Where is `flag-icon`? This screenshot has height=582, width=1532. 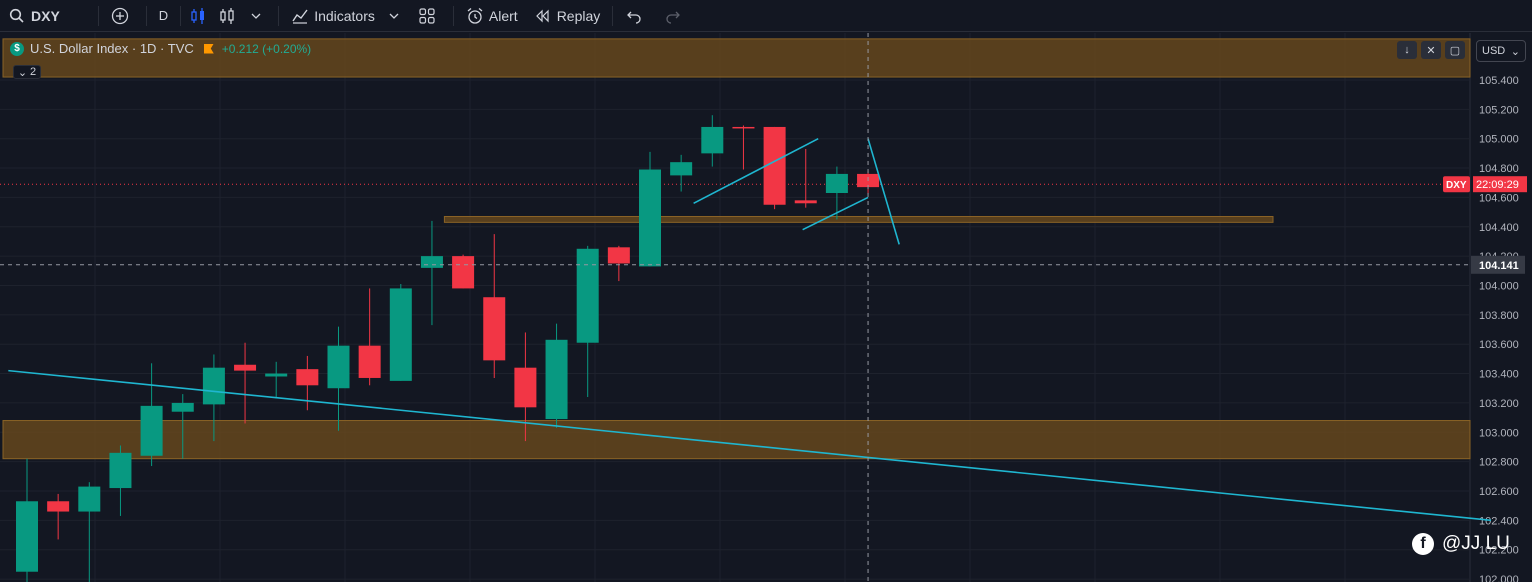
flag-icon is located at coordinates (208, 48).